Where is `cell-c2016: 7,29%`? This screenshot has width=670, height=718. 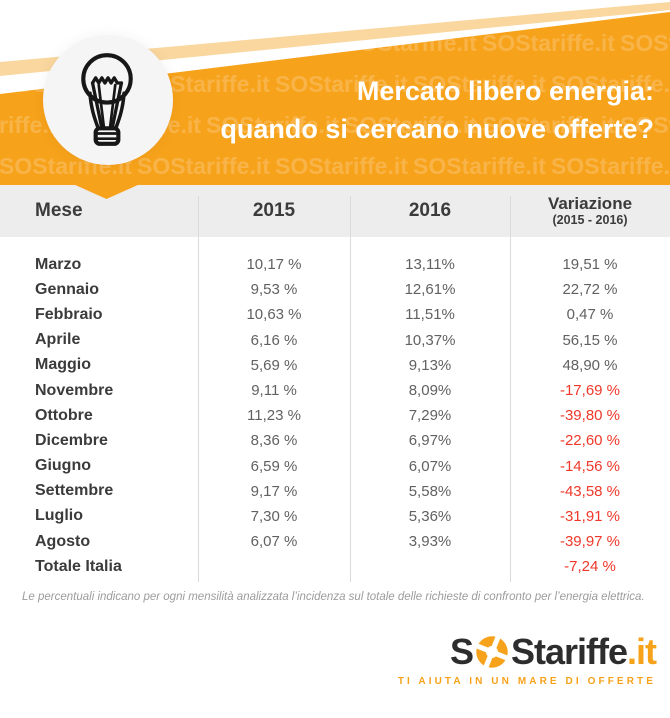
cell-c2016: 7,29% is located at coordinates (430, 416).